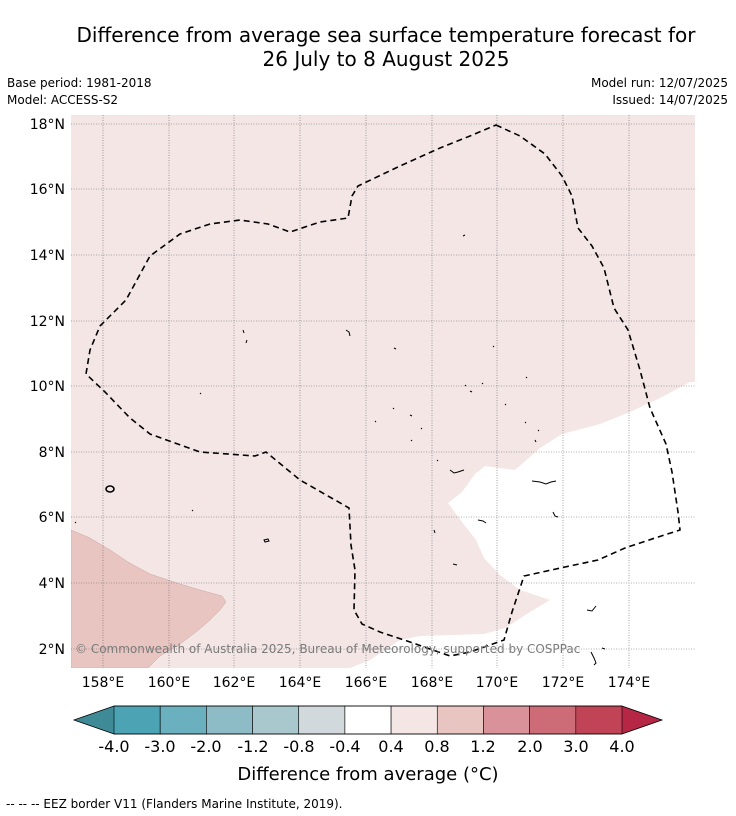  Describe the element at coordinates (344, 746) in the screenshot. I see `colorbar-label: -0.4` at that location.